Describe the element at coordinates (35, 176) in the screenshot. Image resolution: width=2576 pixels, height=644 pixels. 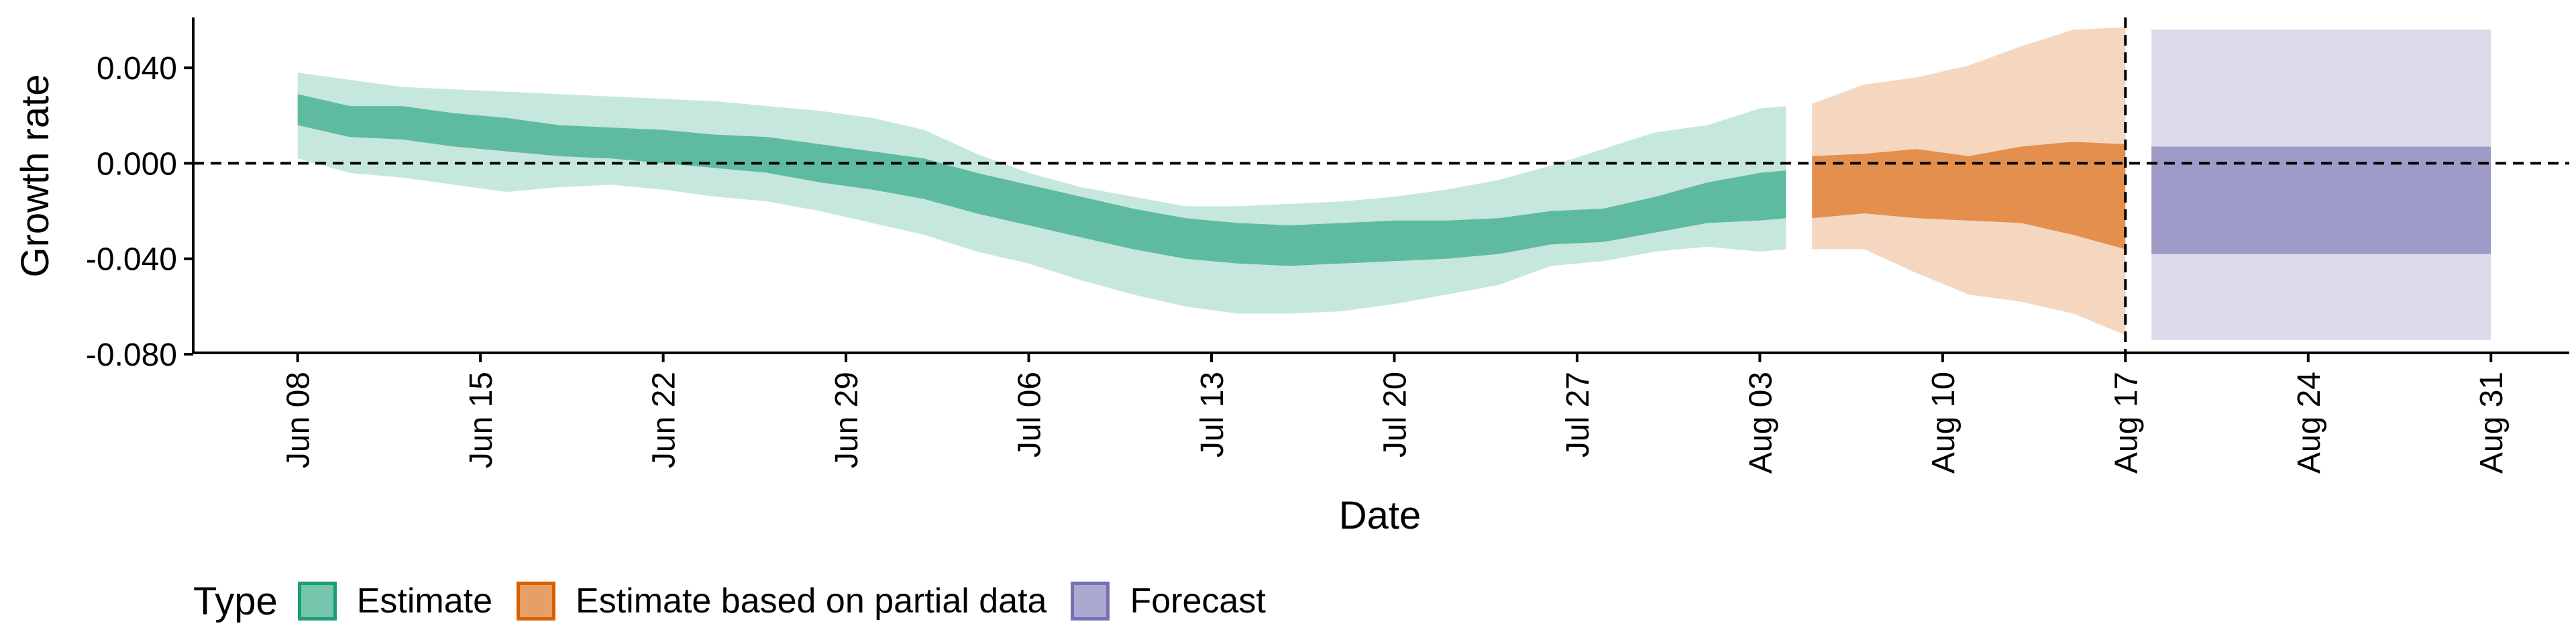
I see `y-axis-title: Growth rate` at that location.